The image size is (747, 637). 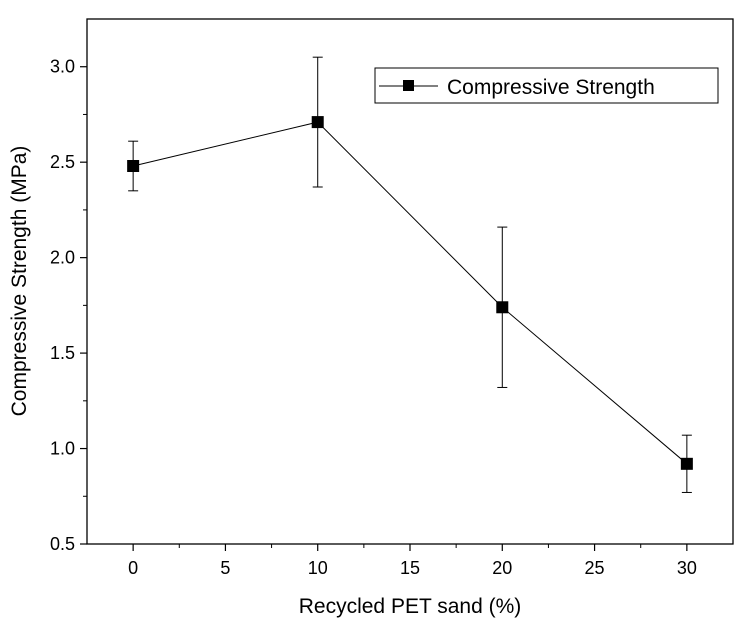 What do you see at coordinates (68, 305) in the screenshot?
I see `y-axis-ticks: 0.5 1.0 1.5 2.0 2.5 3.0` at bounding box center [68, 305].